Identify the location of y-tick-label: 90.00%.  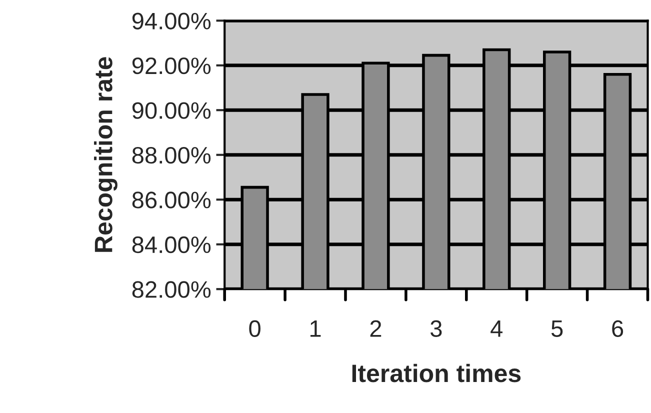
(171, 110).